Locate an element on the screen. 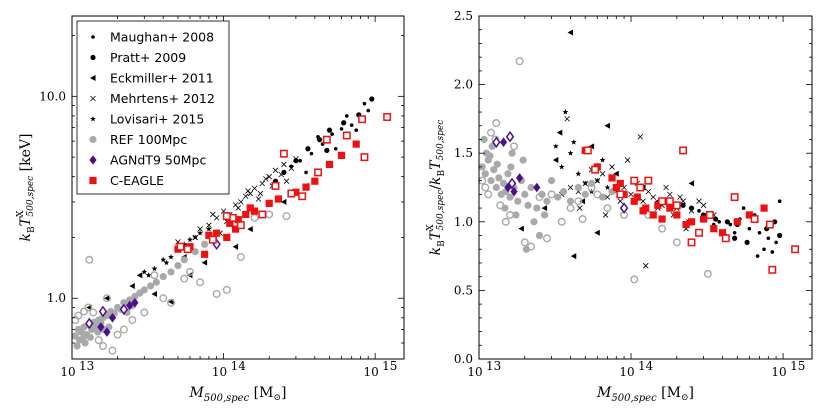  y-axis-label: kBTX500,spec/kBT500,spec is located at coordinates (436, 188).